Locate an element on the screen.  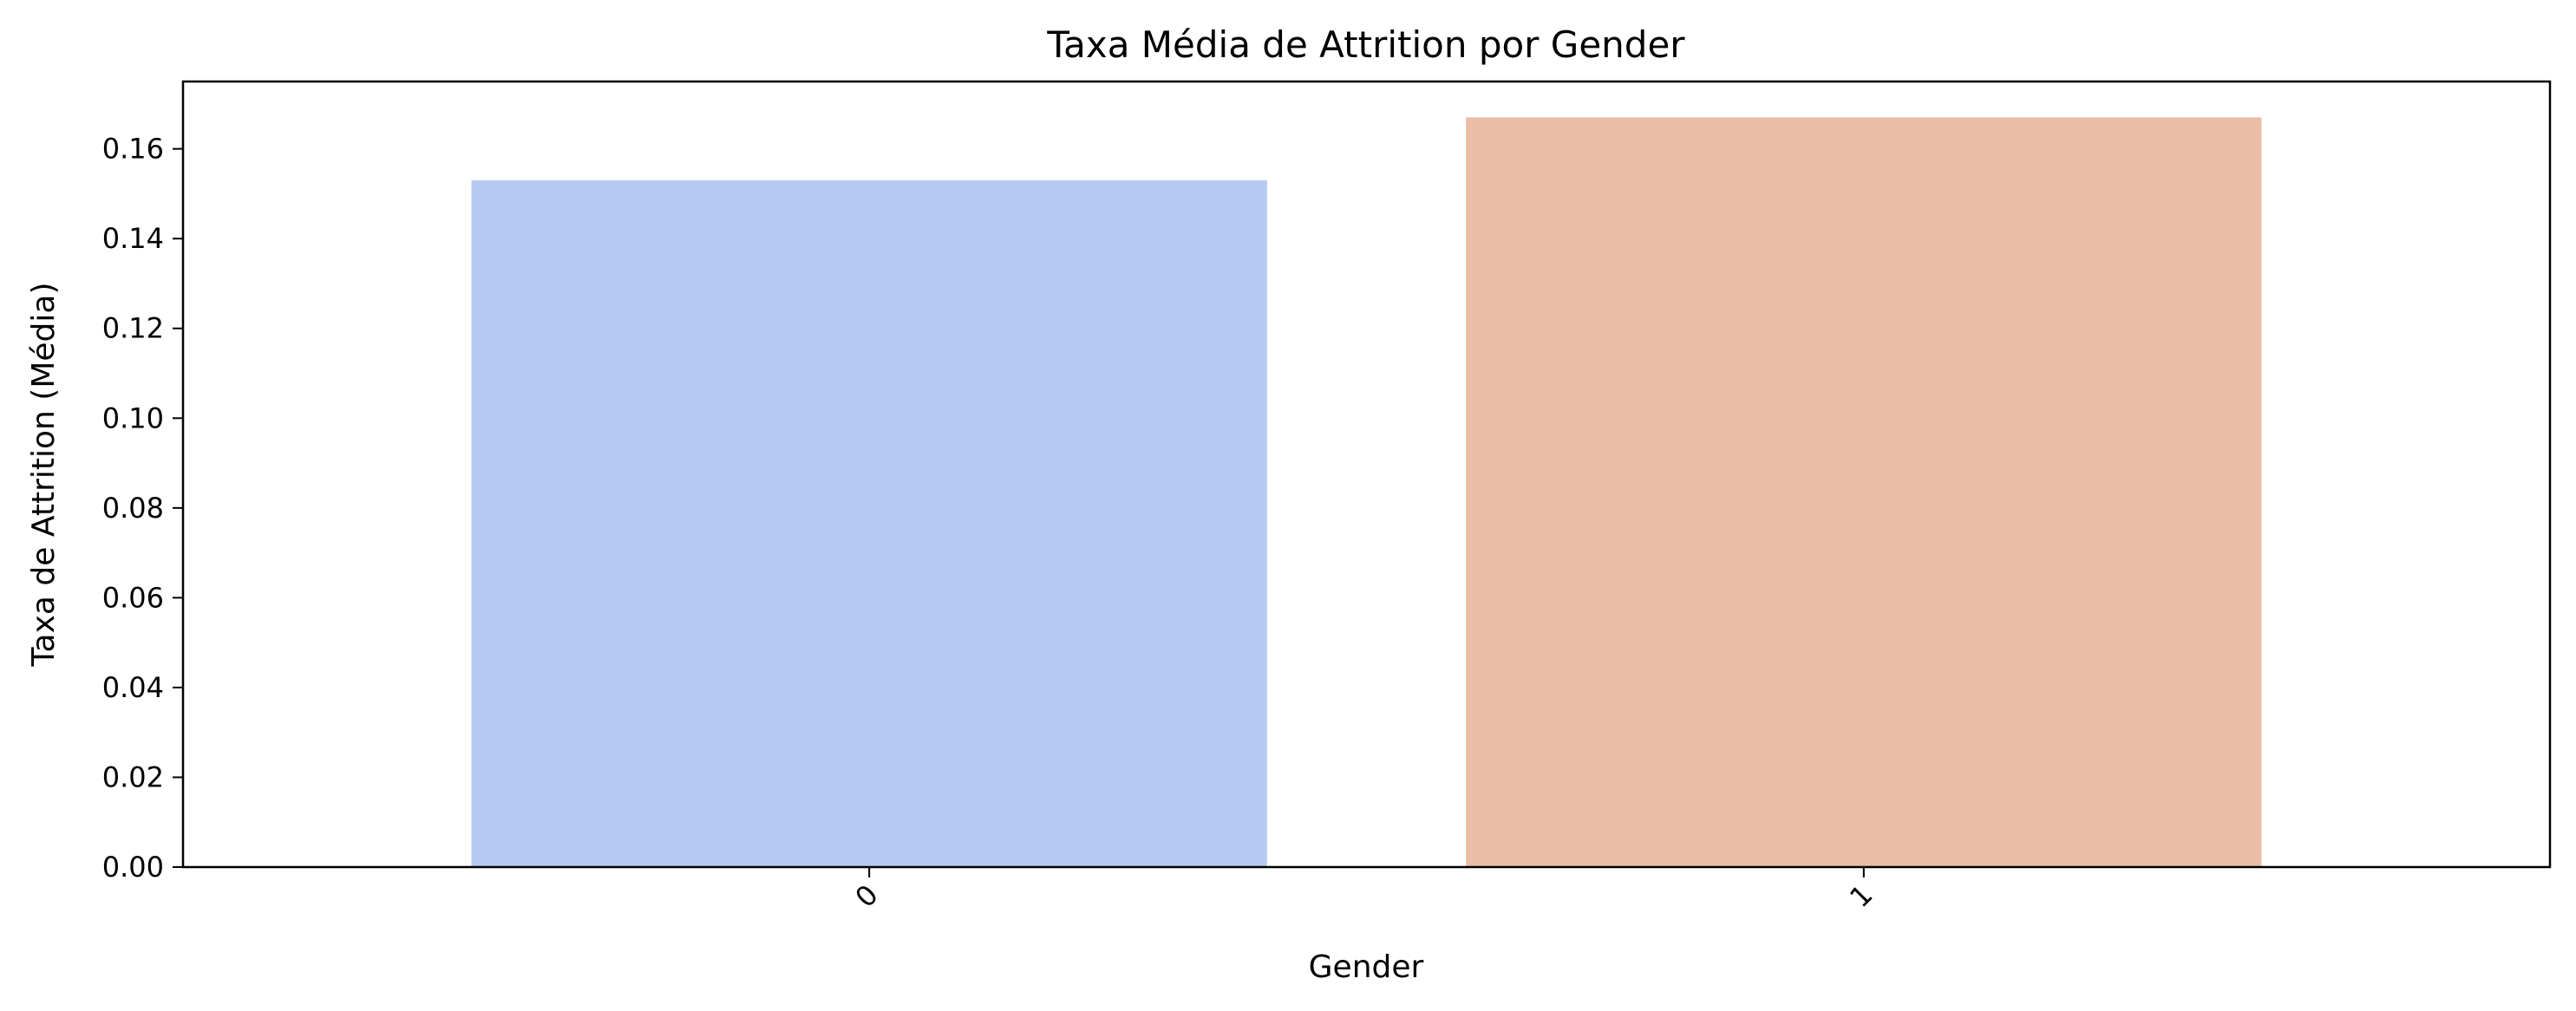
y-tick-label: 0.16 is located at coordinates (133, 149).